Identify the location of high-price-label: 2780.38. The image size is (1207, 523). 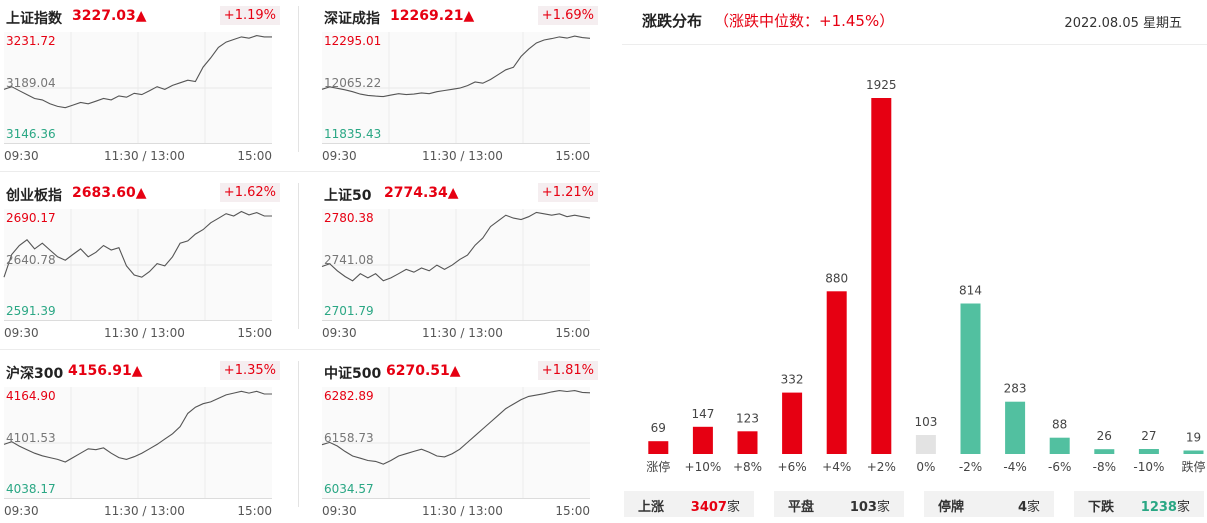
(349, 218).